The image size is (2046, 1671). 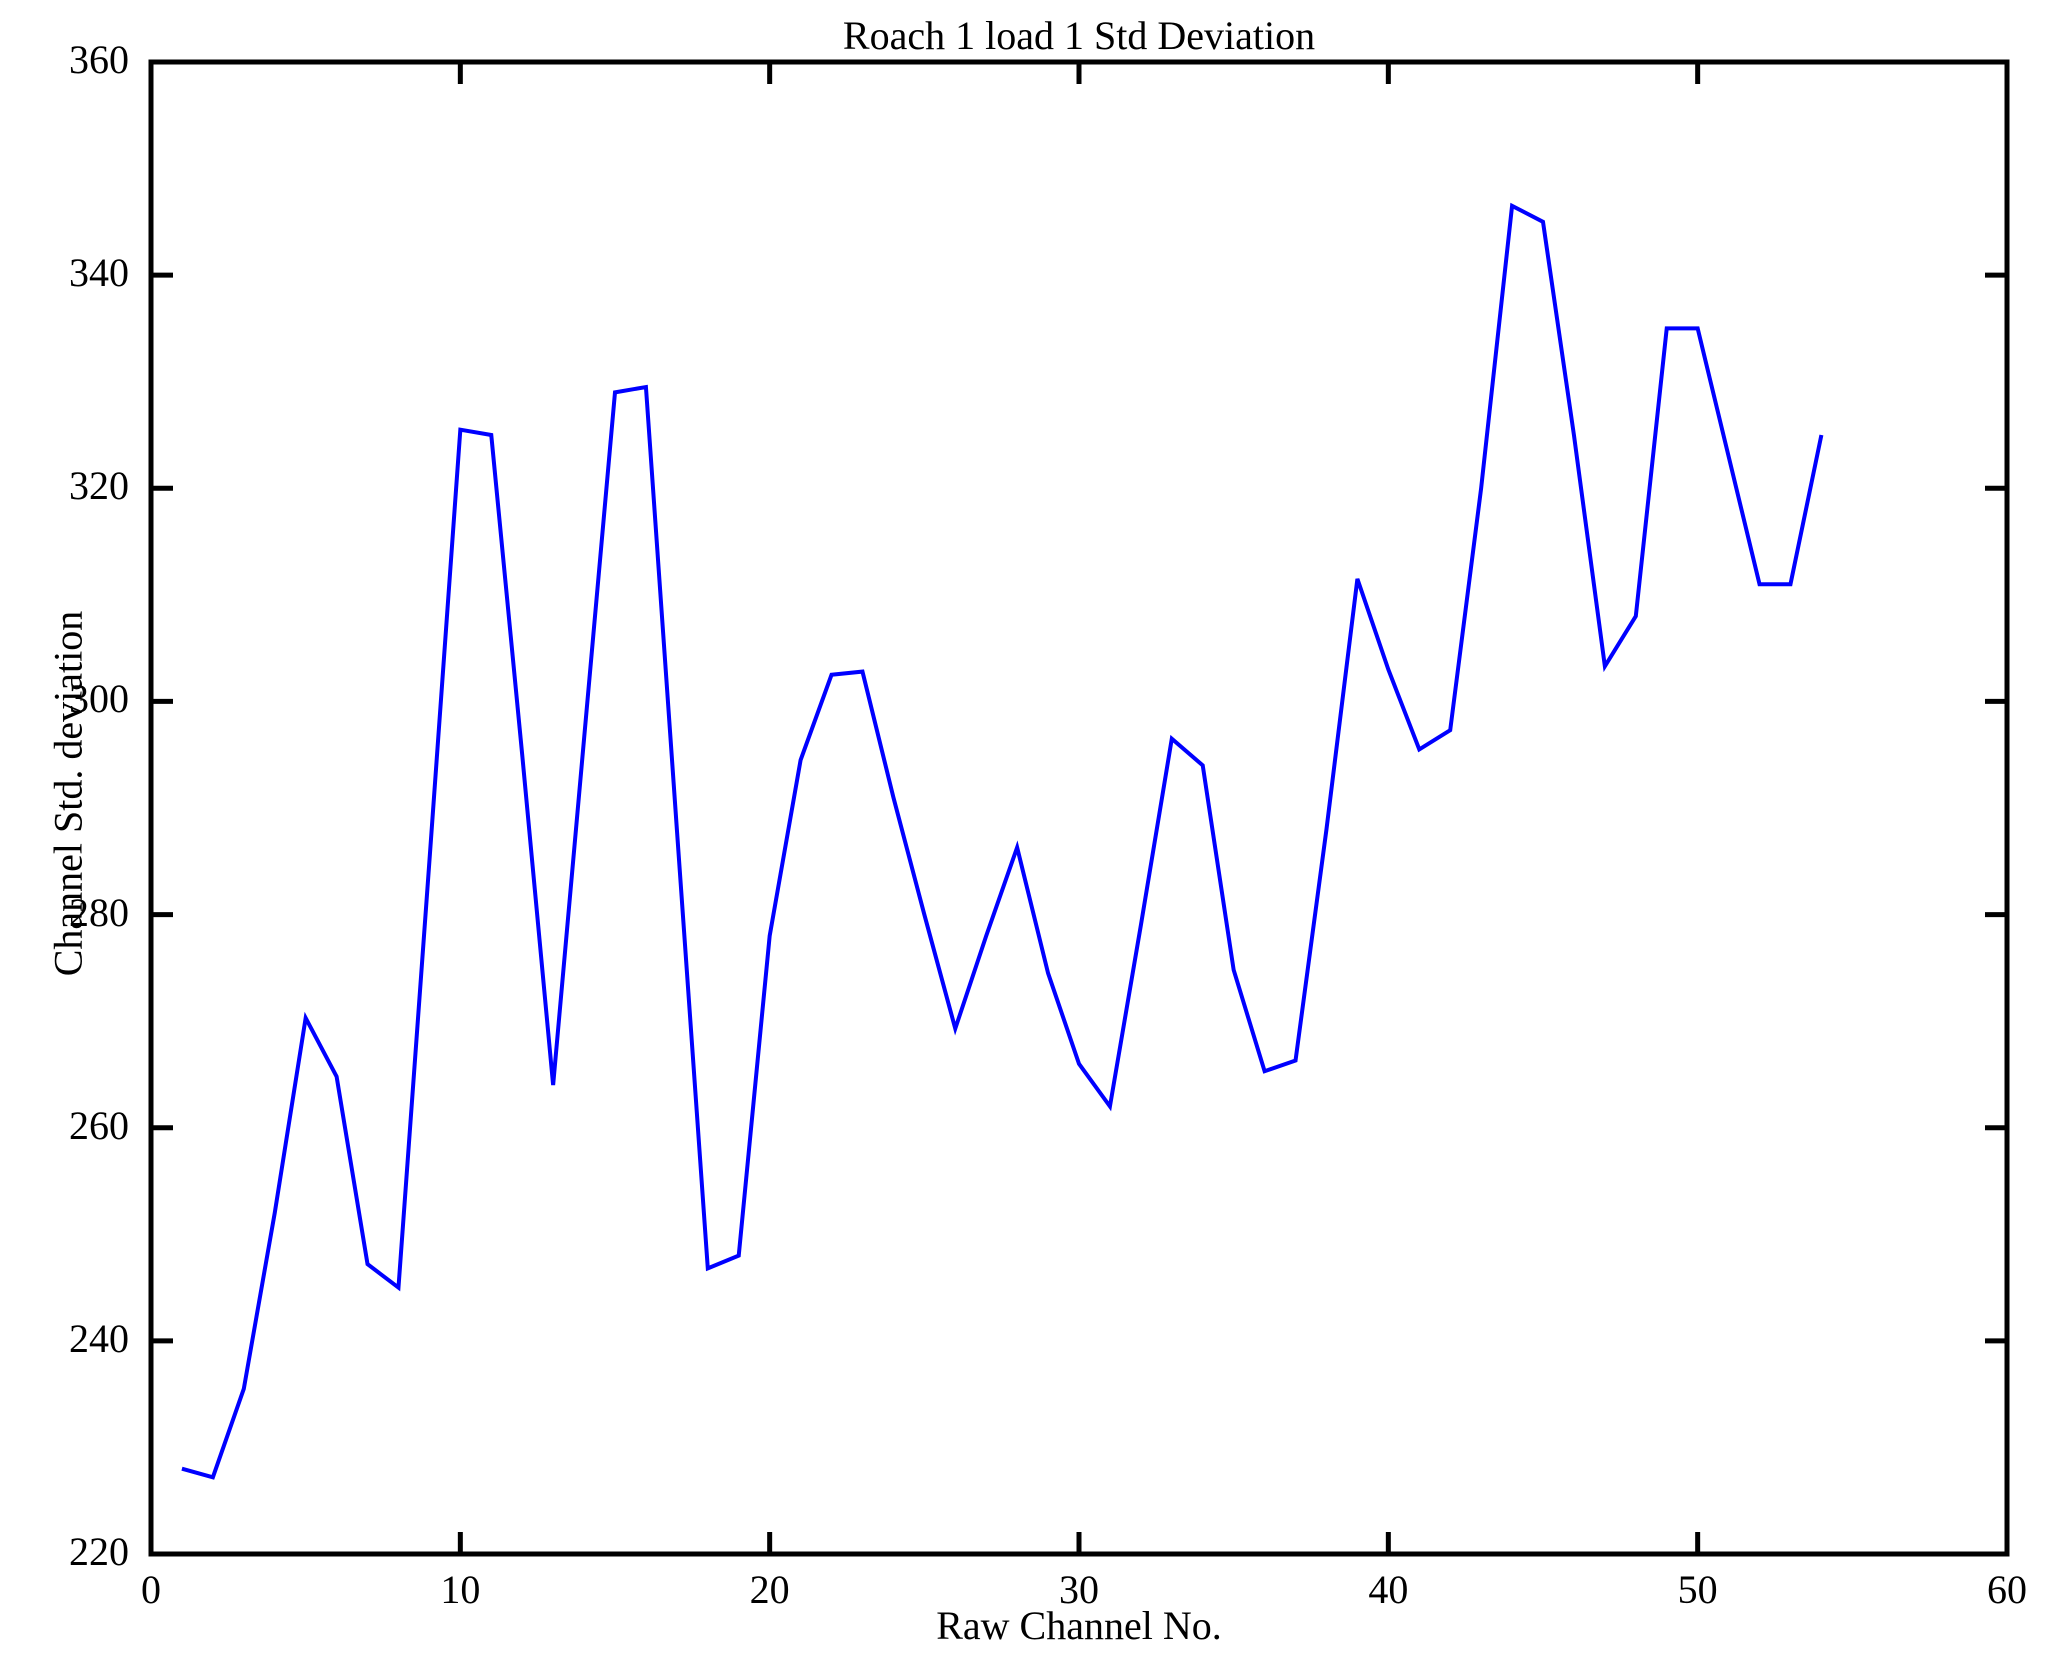 What do you see at coordinates (460, 1589) in the screenshot?
I see `x-tick-label: 10` at bounding box center [460, 1589].